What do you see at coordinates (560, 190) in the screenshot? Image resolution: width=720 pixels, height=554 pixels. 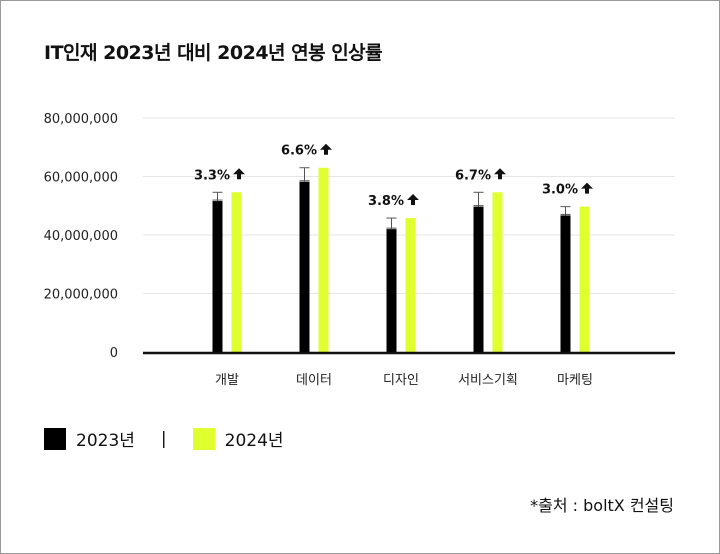 I see `increase-label: 3.0%` at bounding box center [560, 190].